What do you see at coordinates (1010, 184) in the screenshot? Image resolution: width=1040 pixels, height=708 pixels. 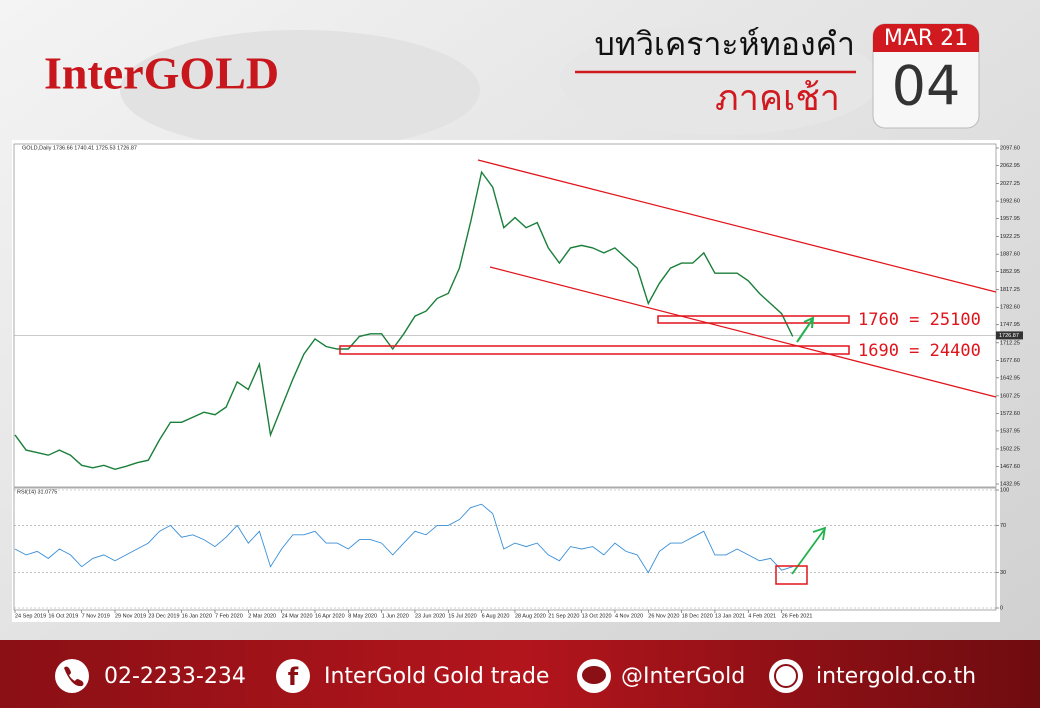 I see `y-tick-label: 2027.25` at bounding box center [1010, 184].